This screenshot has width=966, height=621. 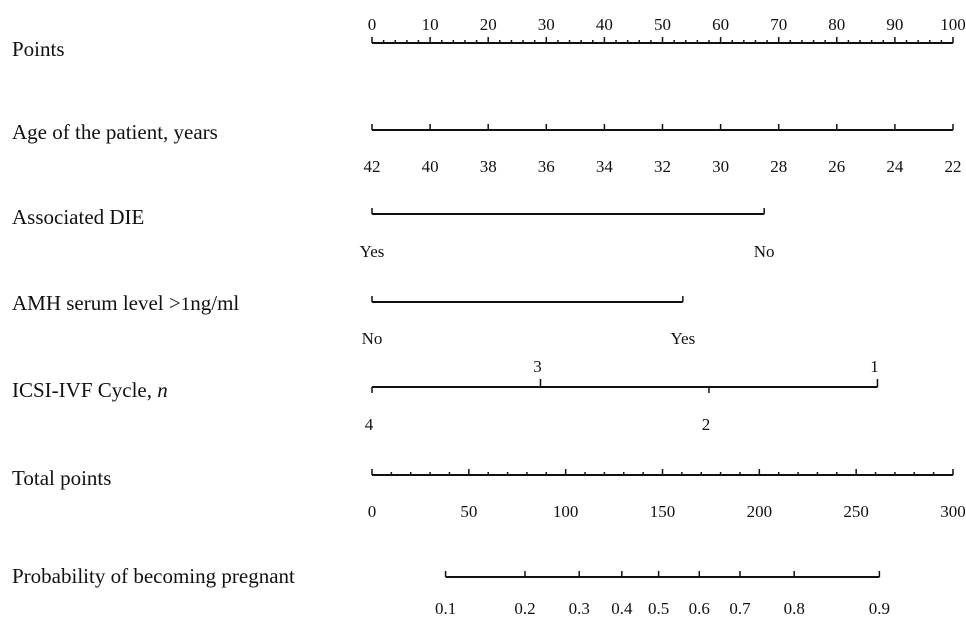 What do you see at coordinates (579, 608) in the screenshot?
I see `probability-tick-label: 0.3` at bounding box center [579, 608].